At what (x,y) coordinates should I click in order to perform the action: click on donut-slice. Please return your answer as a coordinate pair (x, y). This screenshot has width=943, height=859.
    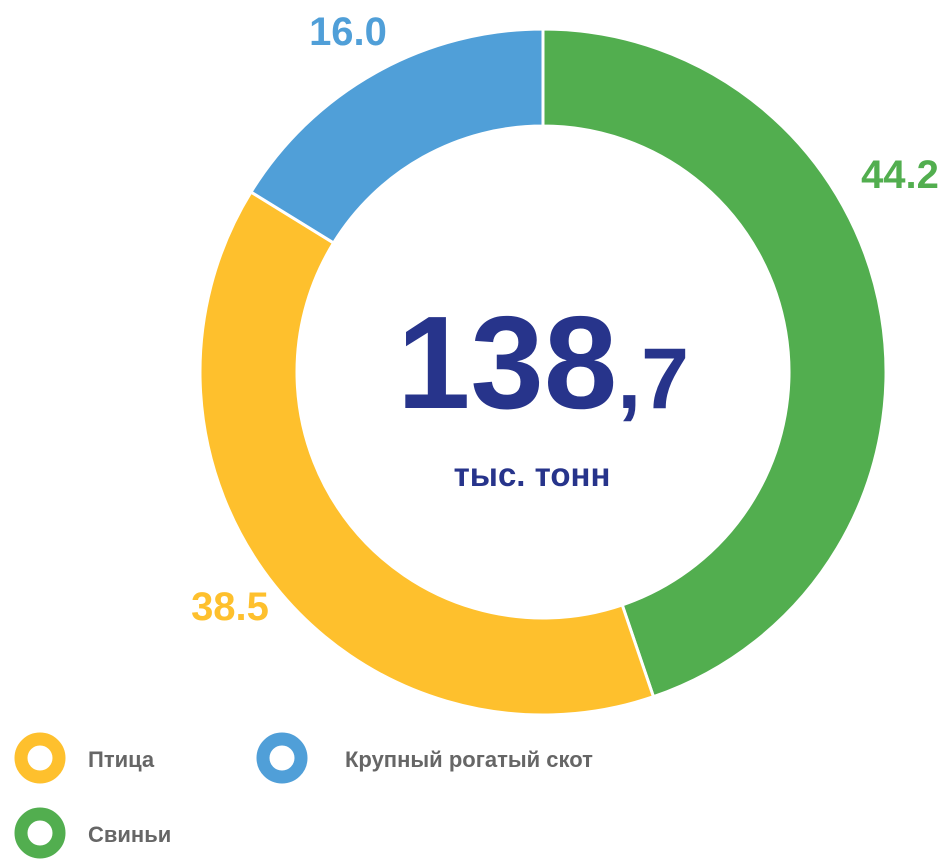
    Looking at the image, I should click on (396, 136).